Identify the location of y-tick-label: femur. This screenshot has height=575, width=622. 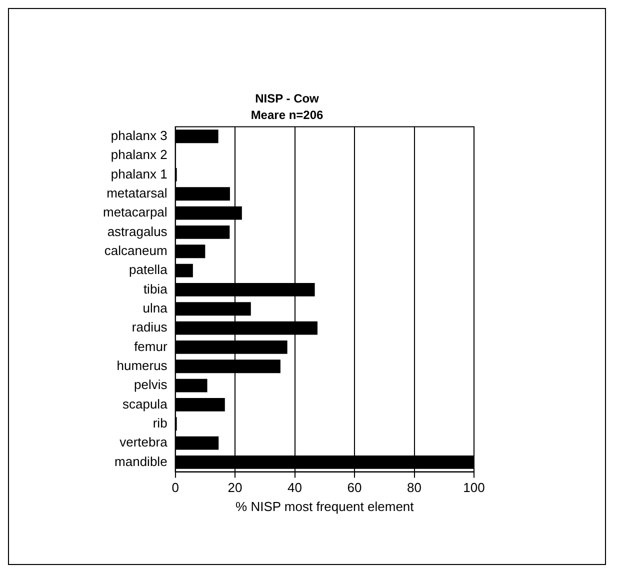
(151, 346).